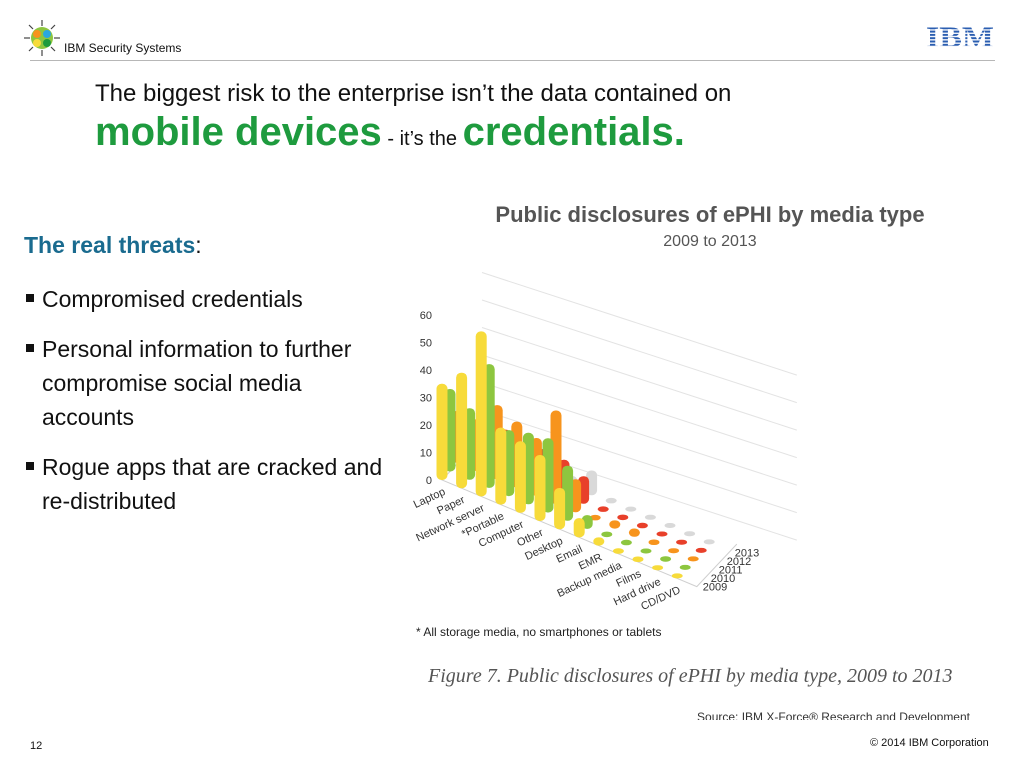 The height and width of the screenshot is (768, 1024). Describe the element at coordinates (929, 743) in the screenshot. I see `copyright: © 2014 IBM Corporation` at that location.